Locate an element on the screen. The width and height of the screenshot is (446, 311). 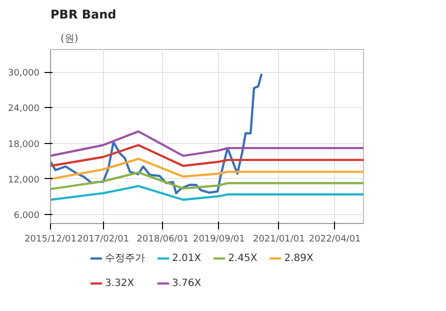
legend-label: 2.89X is located at coordinates (299, 258).